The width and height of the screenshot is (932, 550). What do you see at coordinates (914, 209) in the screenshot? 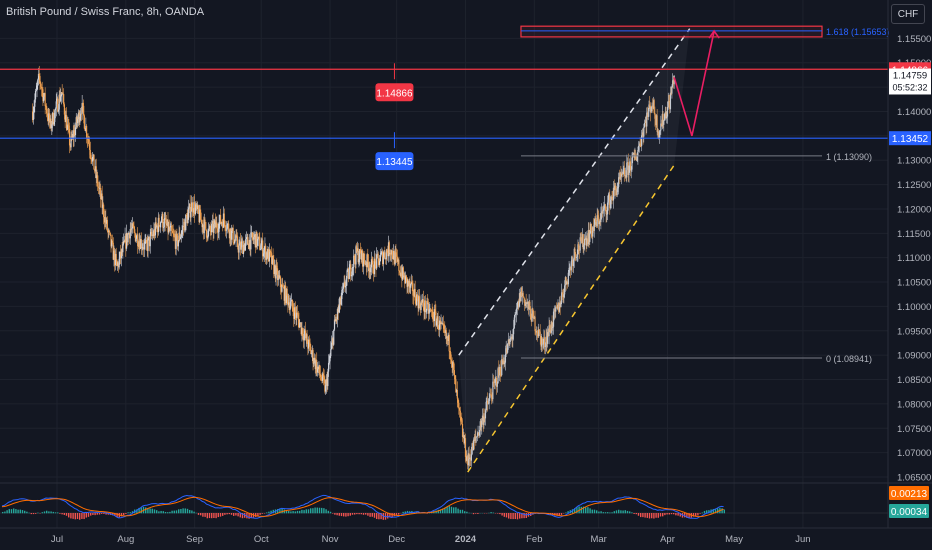
I see `price-tick-label: 1.12000` at bounding box center [914, 209].